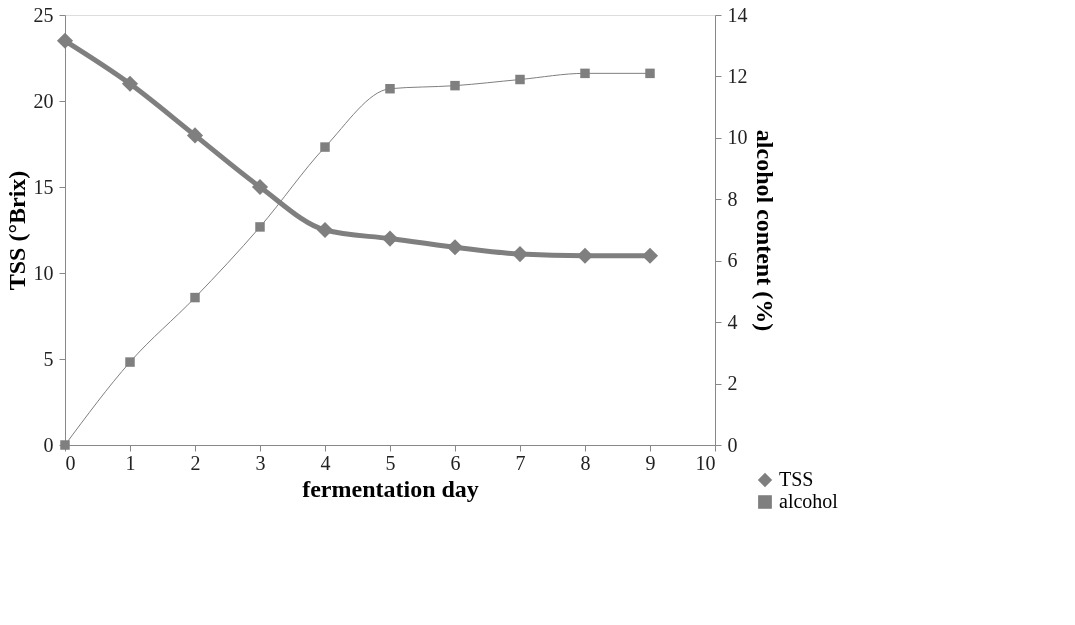 This screenshot has height=625, width=1075. I want to click on x-tick-label: 1, so click(130, 462).